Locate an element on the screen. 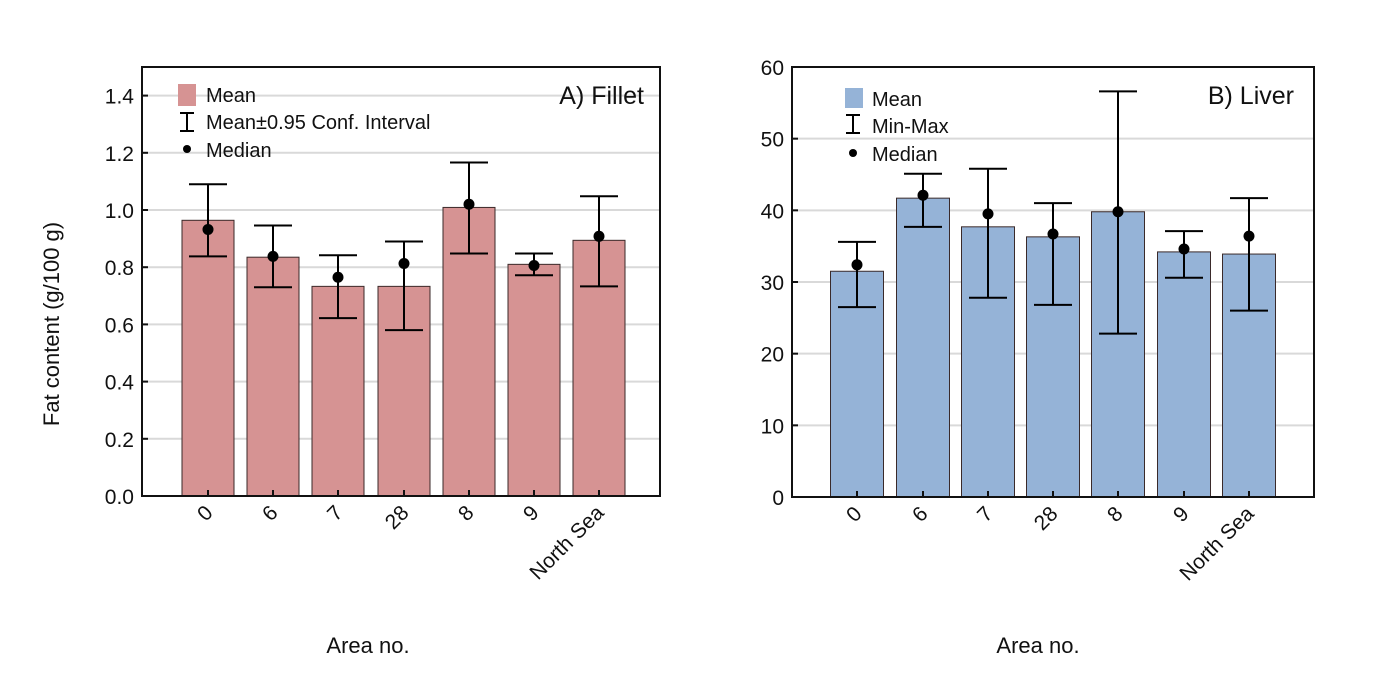 This screenshot has width=1386, height=693. y-tick-label: 20 is located at coordinates (772, 355).